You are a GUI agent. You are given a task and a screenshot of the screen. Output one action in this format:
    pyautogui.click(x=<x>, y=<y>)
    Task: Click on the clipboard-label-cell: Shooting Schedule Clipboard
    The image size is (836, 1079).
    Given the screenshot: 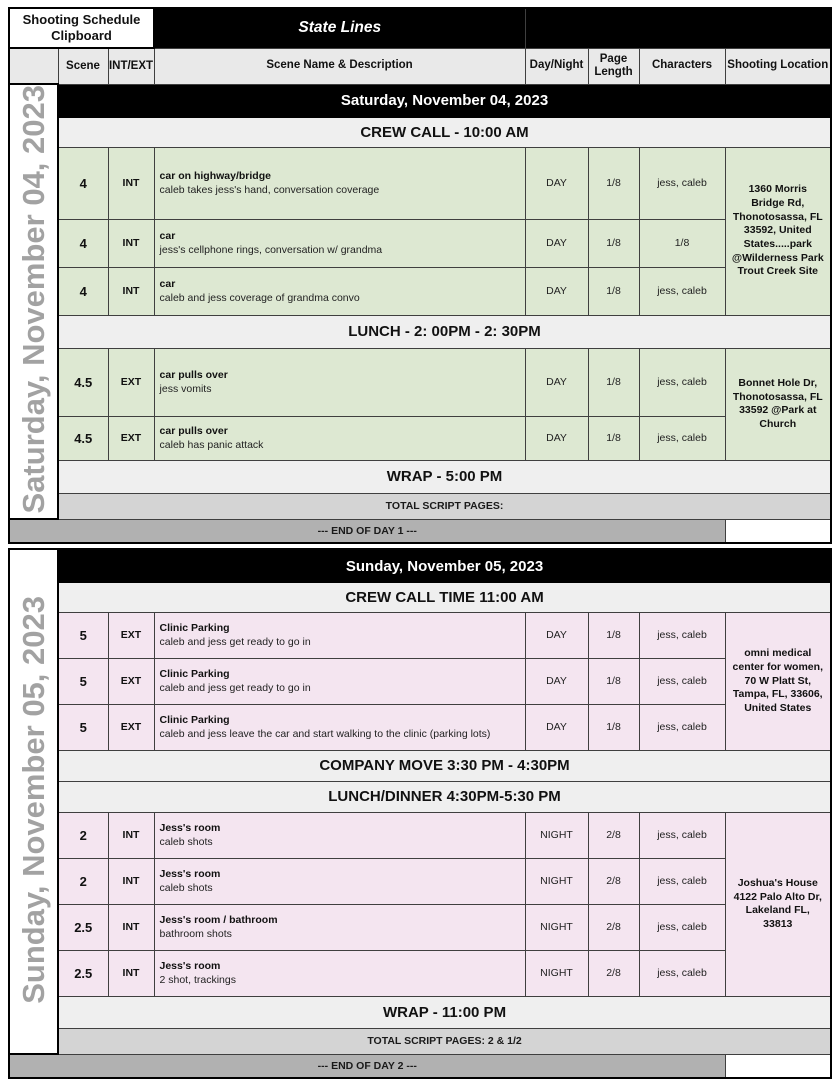 What is the action you would take?
    pyautogui.click(x=81, y=28)
    